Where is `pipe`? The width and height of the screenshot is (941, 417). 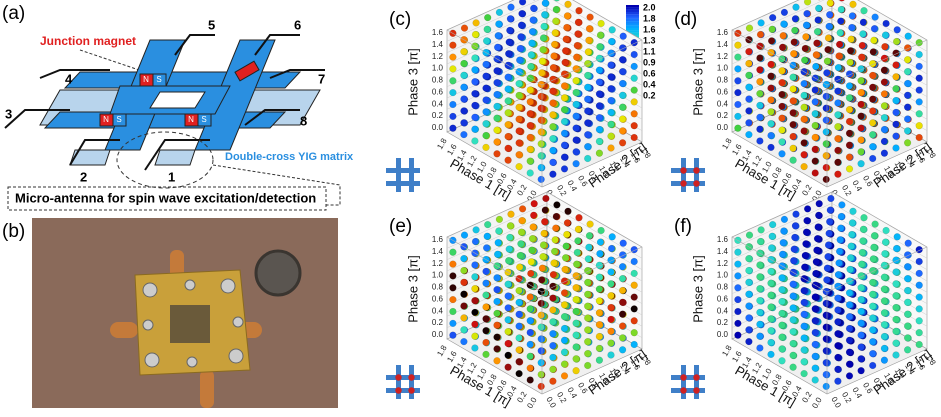 pipe is located at coordinates (207, 389).